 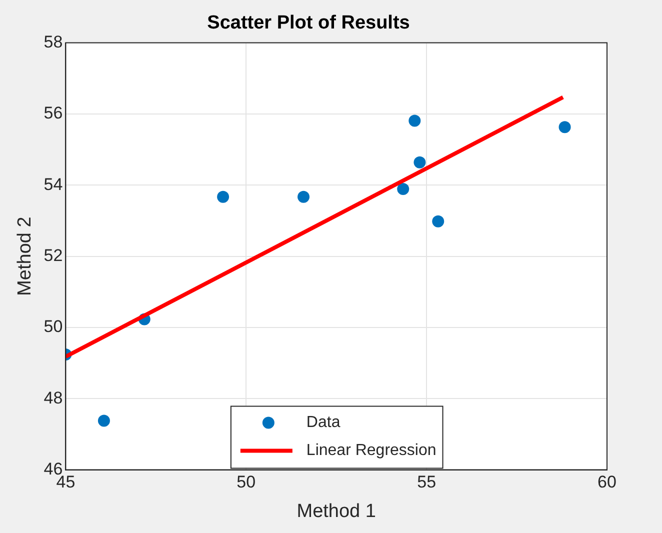 What do you see at coordinates (53, 326) in the screenshot?
I see `y-tick-label: 50` at bounding box center [53, 326].